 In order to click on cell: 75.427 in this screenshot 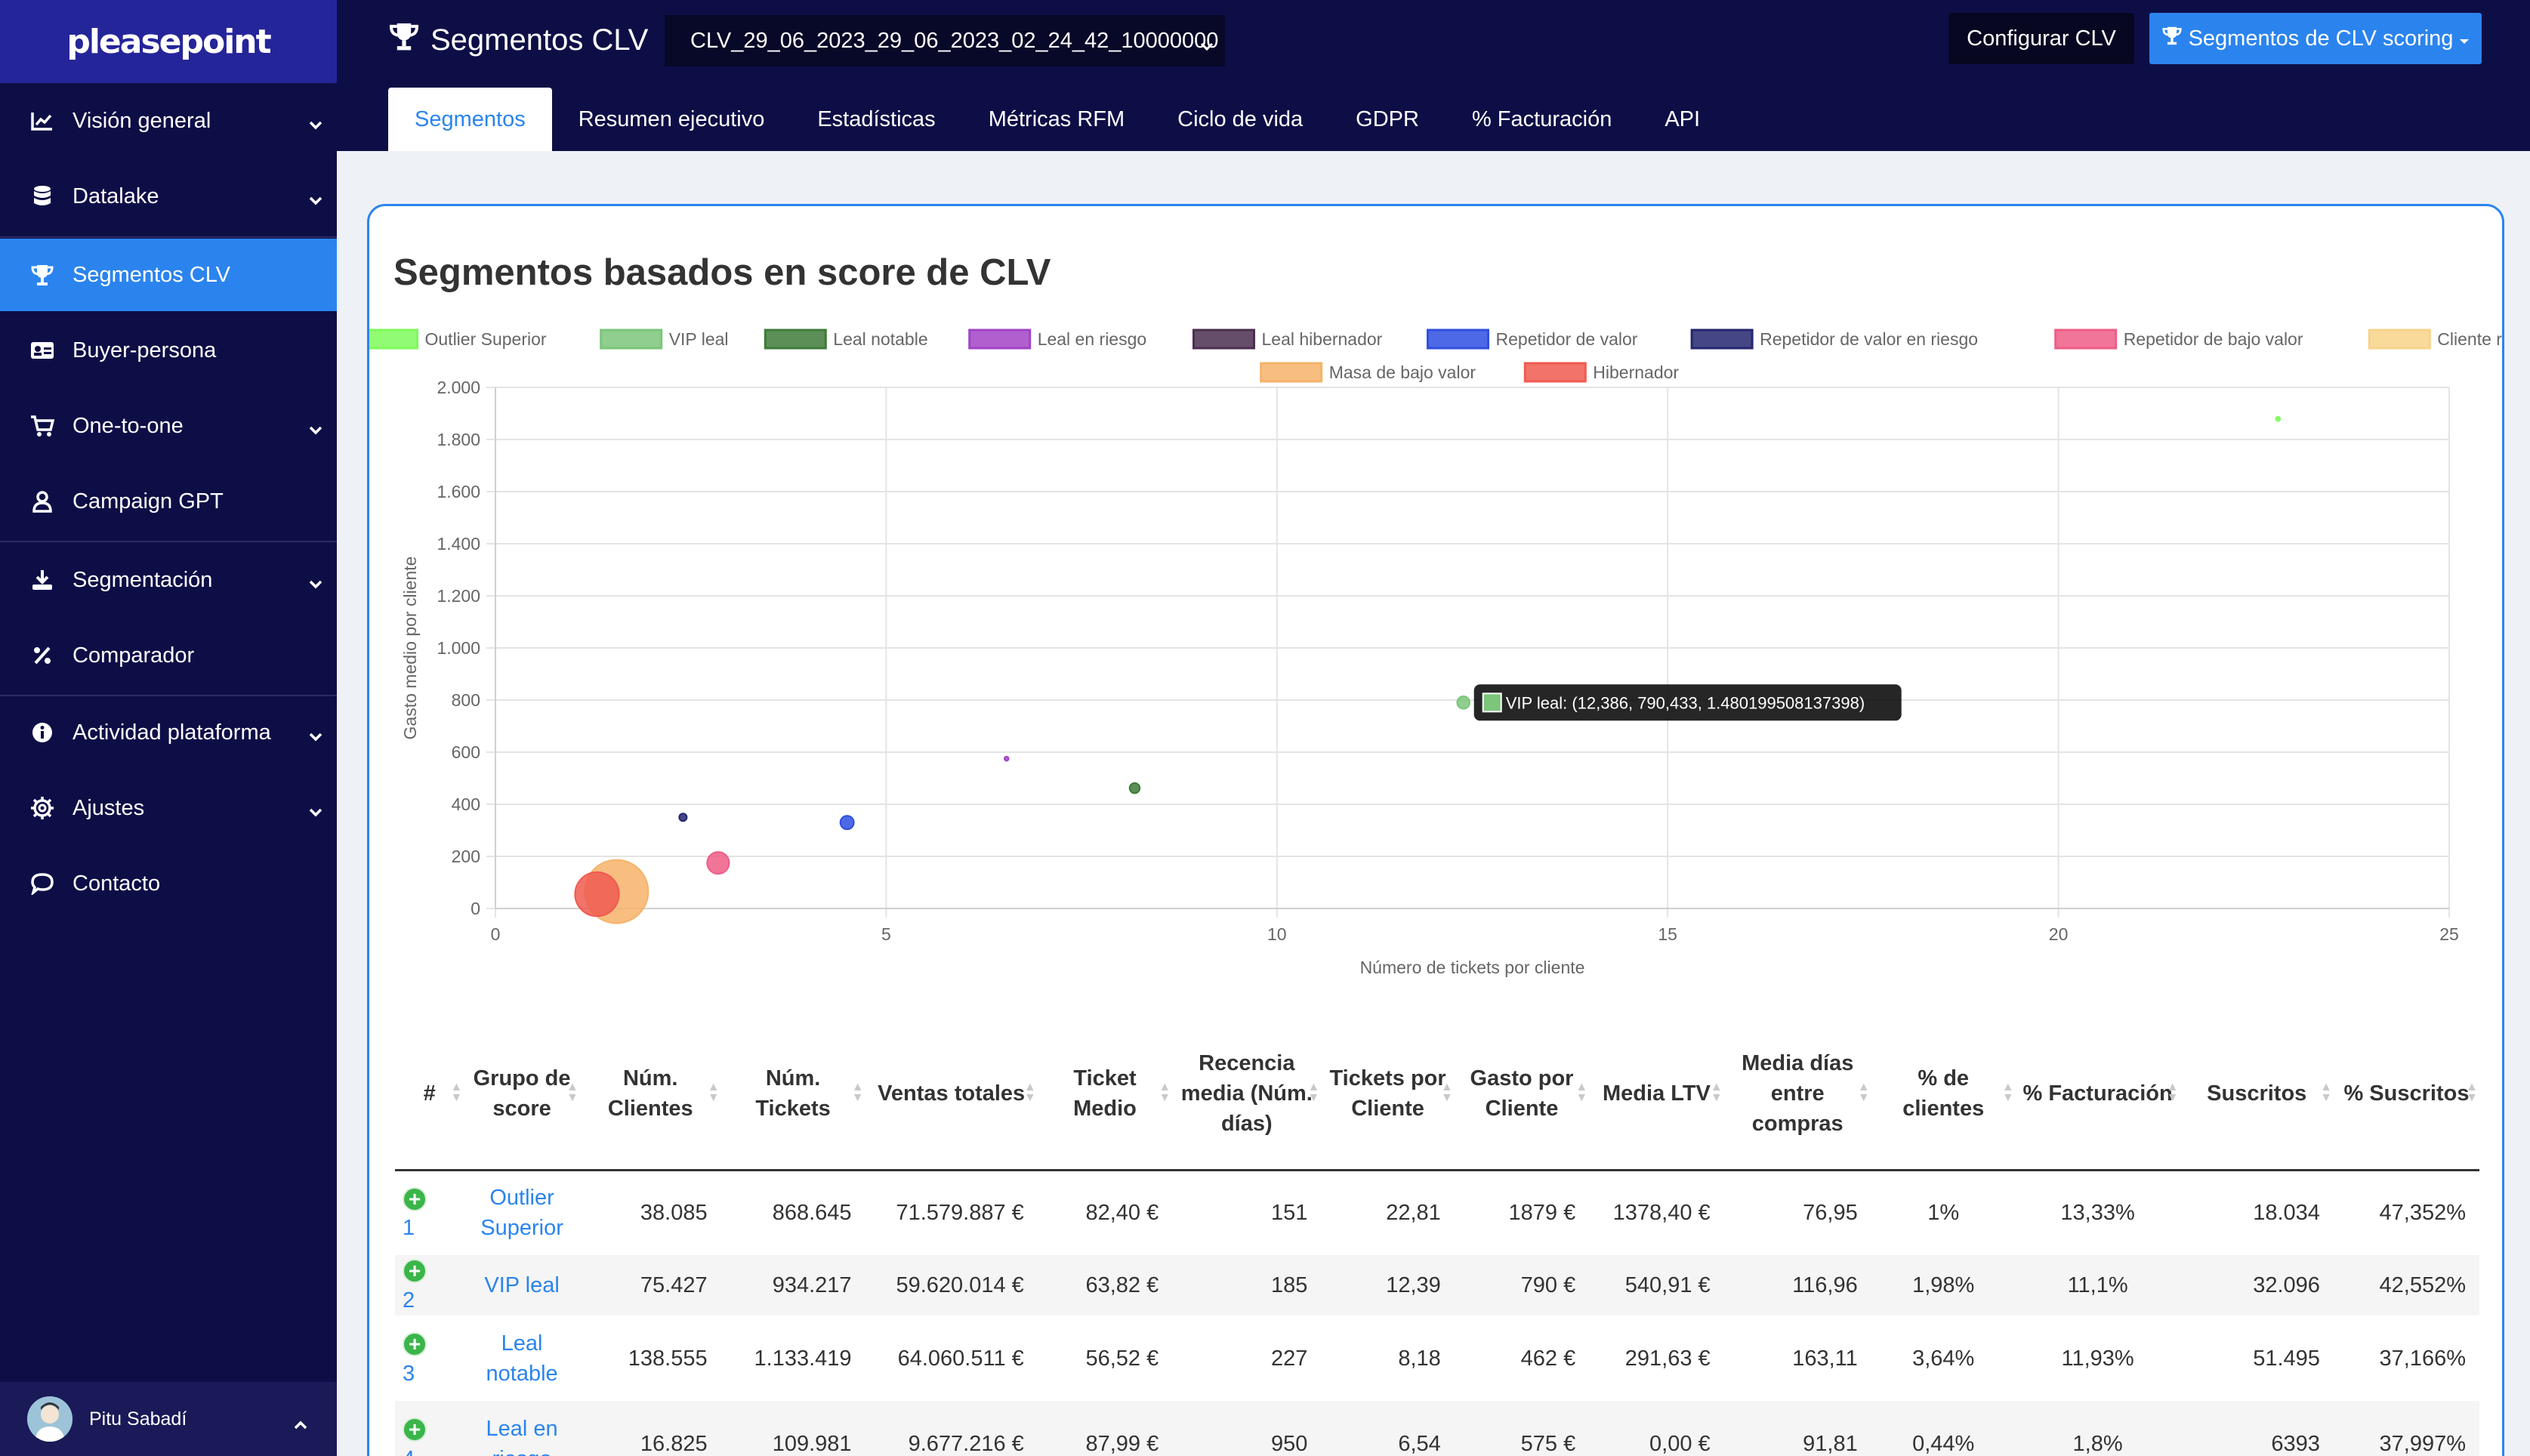, I will do `click(650, 1285)`.